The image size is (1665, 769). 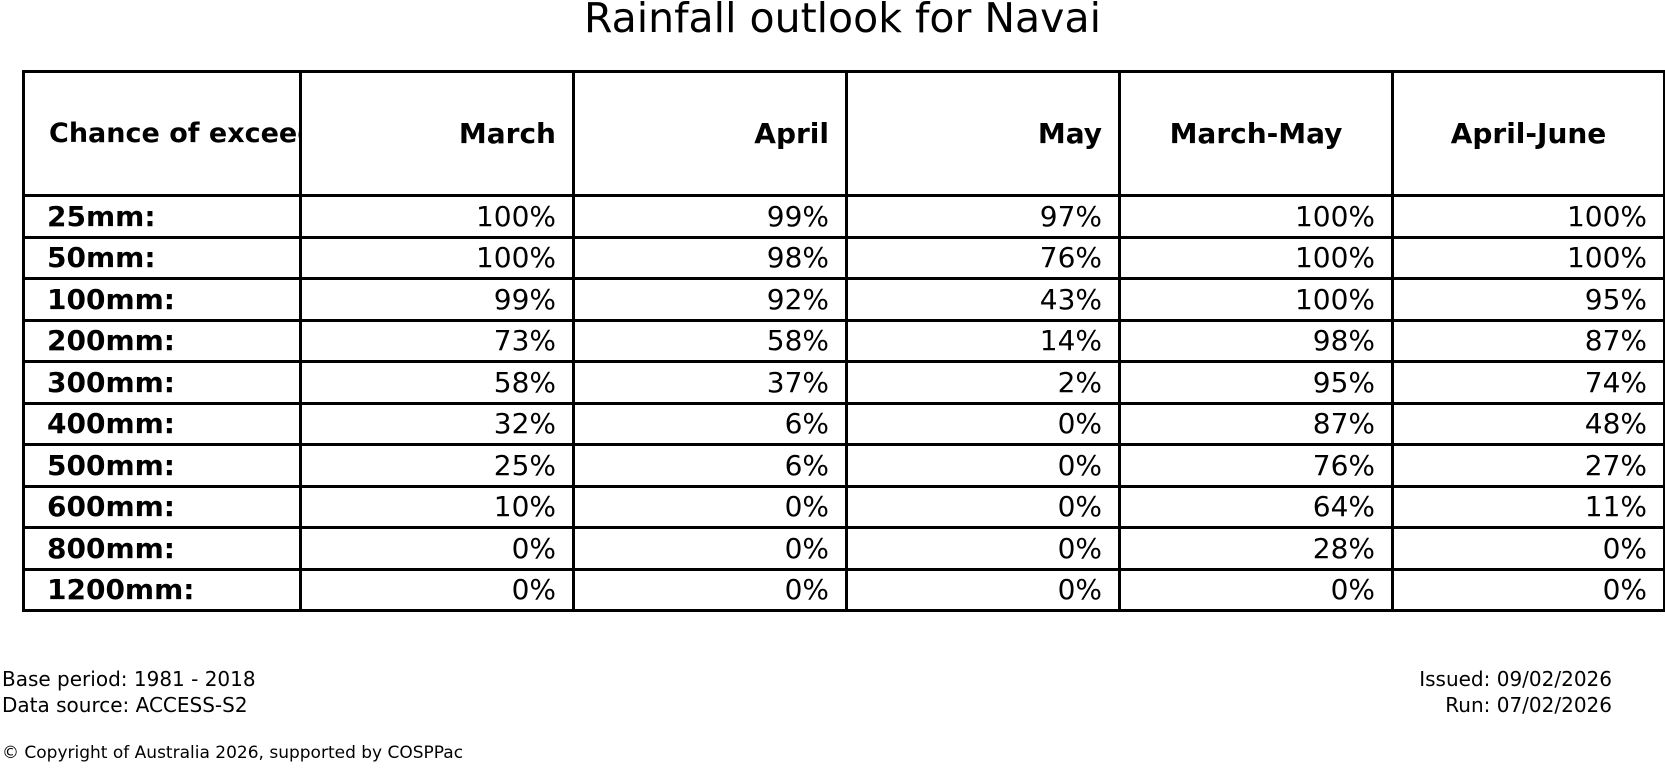 I want to click on base-period-text: Base period: 1981 - 2018, so click(x=129, y=679).